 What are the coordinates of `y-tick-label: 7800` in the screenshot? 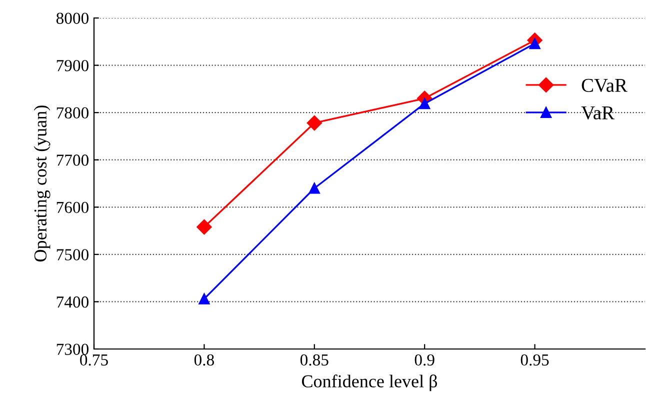 It's located at (72, 113).